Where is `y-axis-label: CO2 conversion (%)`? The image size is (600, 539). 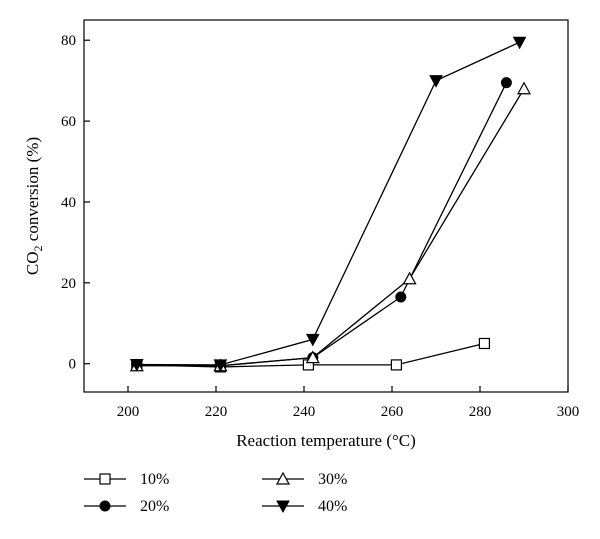
y-axis-label: CO2 conversion (%) is located at coordinates (34, 206).